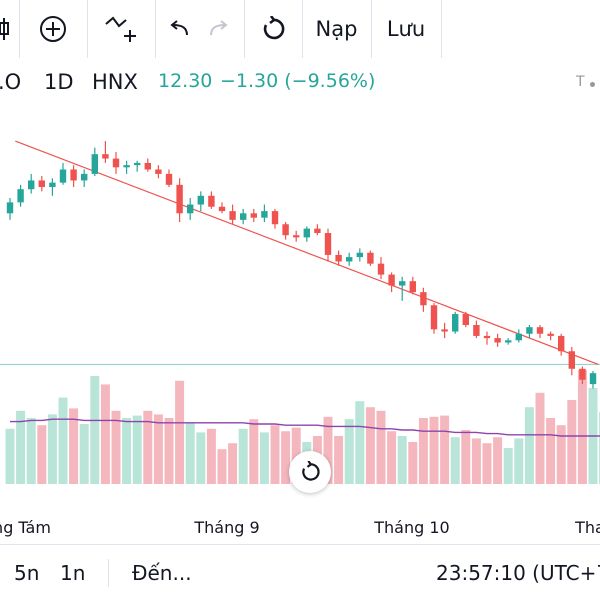 Image resolution: width=600 pixels, height=601 pixels. I want to click on undo-icon, so click(179, 29).